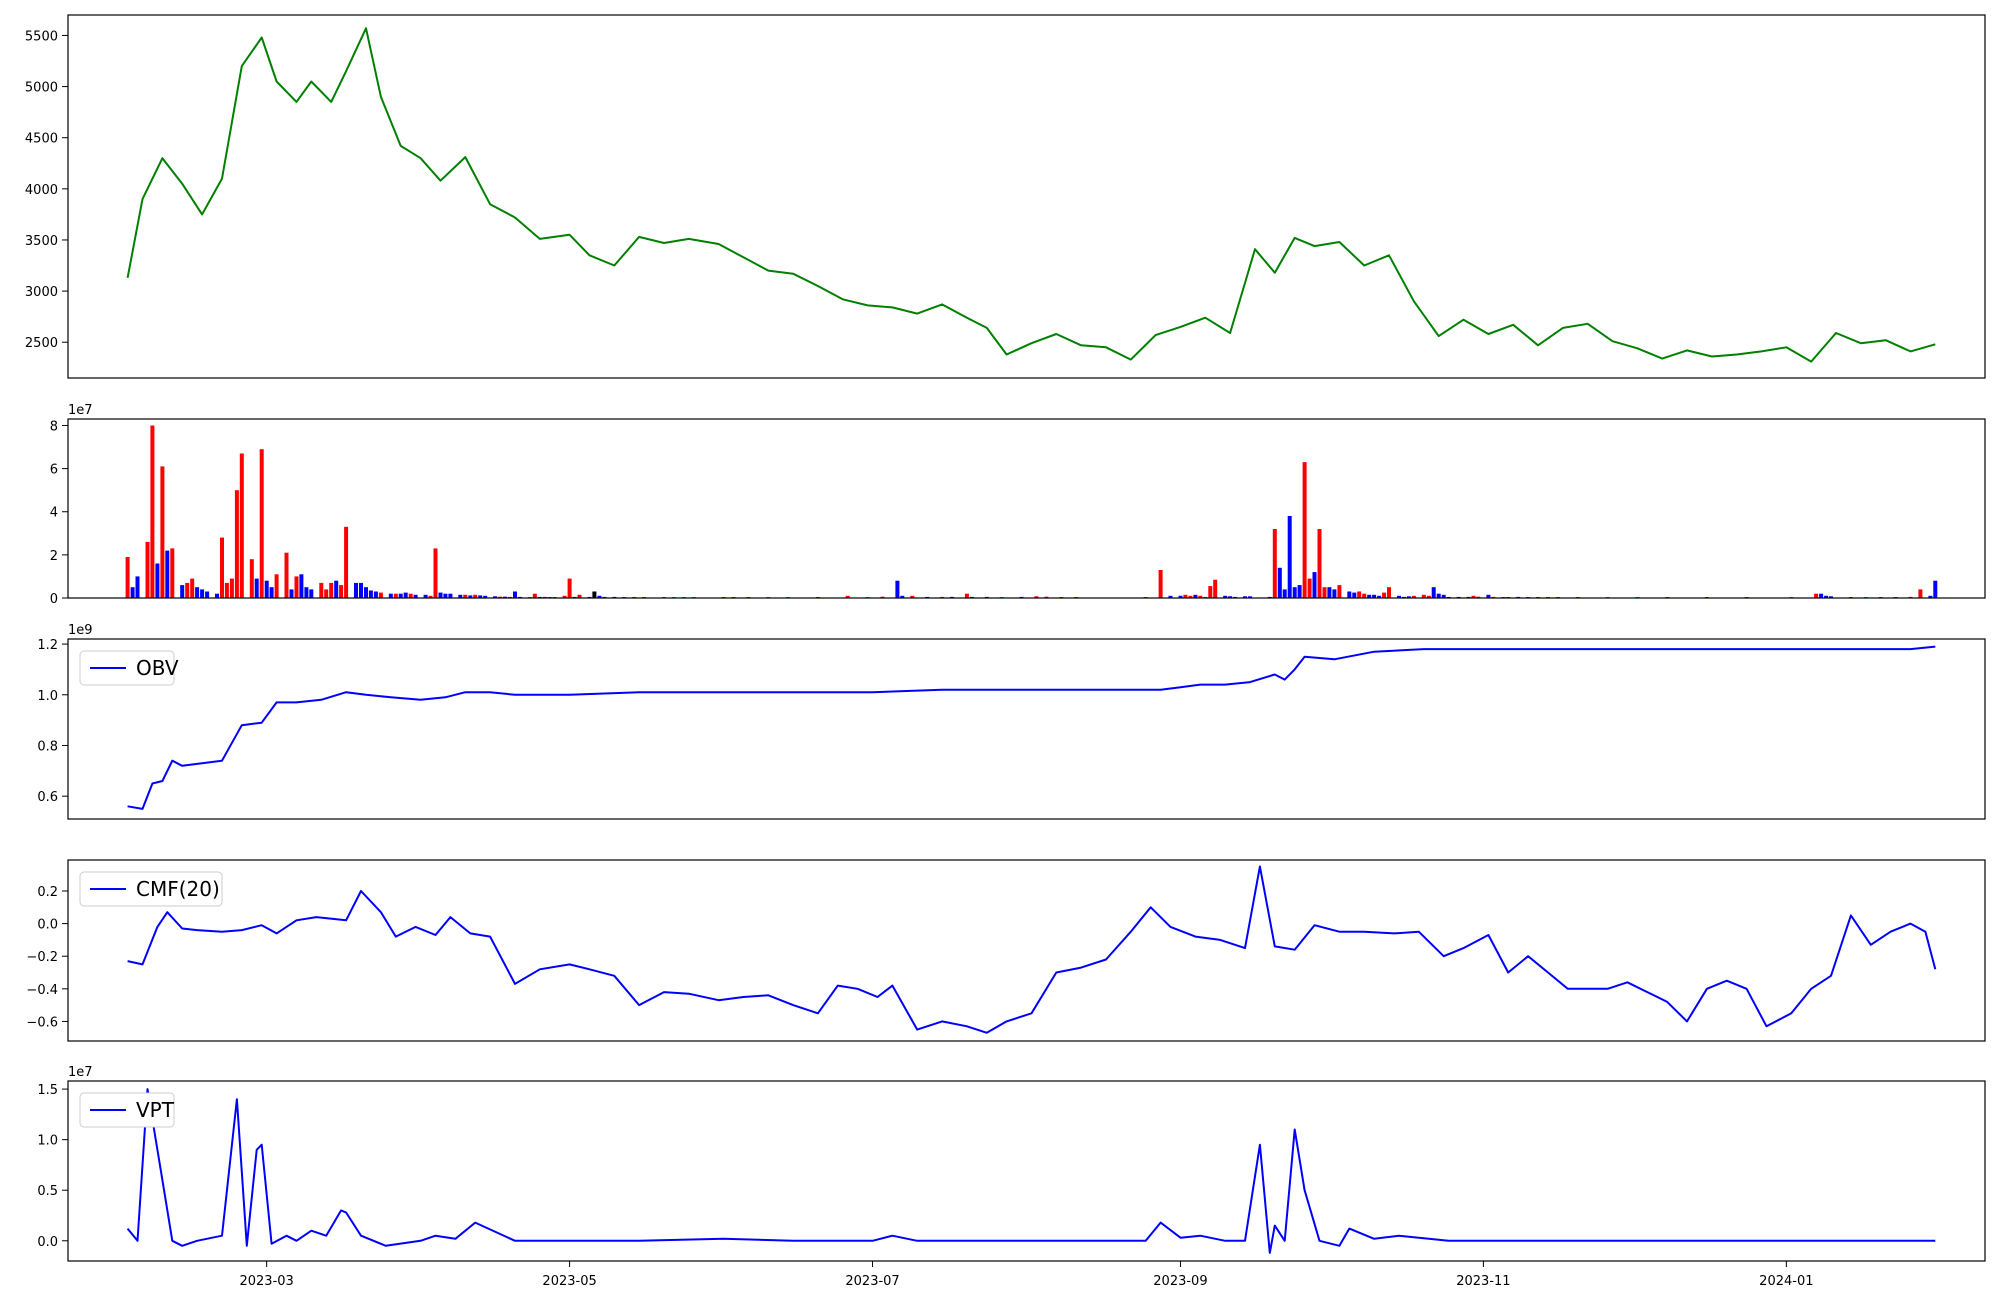 The image size is (2000, 1304). Describe the element at coordinates (1031, 727) in the screenshot. I see `series-line-obv` at that location.